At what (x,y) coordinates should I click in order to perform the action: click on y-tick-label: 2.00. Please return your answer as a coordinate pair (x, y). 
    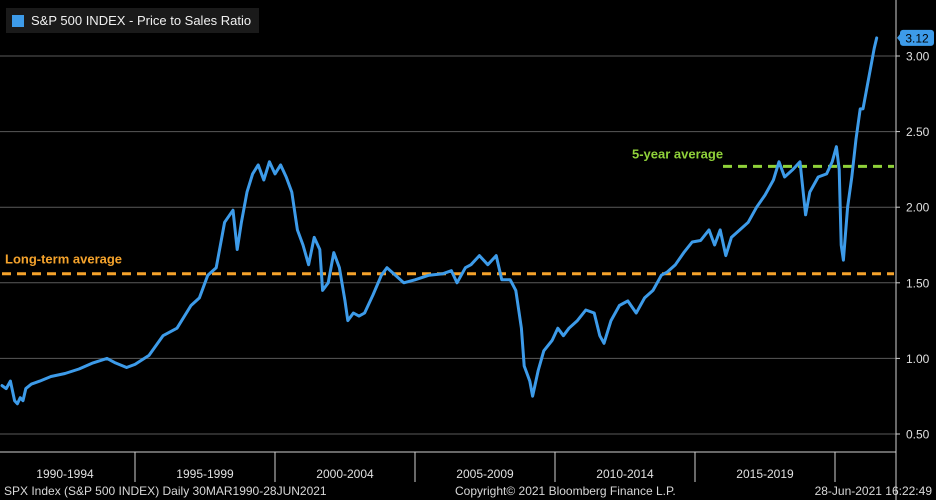
    Looking at the image, I should click on (918, 208).